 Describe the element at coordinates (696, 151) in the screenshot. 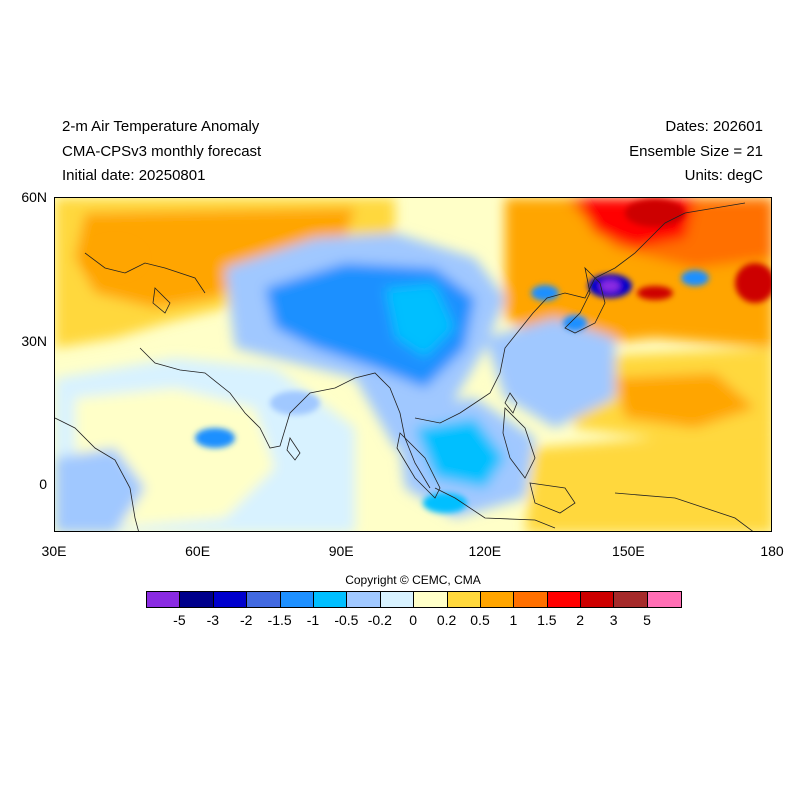

I see `ensemble-size-label: Ensemble Size = 21` at that location.